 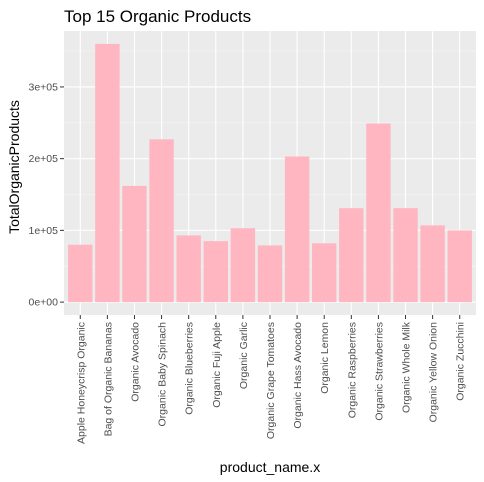 I want to click on x-tick-label: Organic Raspberries, so click(x=352, y=370).